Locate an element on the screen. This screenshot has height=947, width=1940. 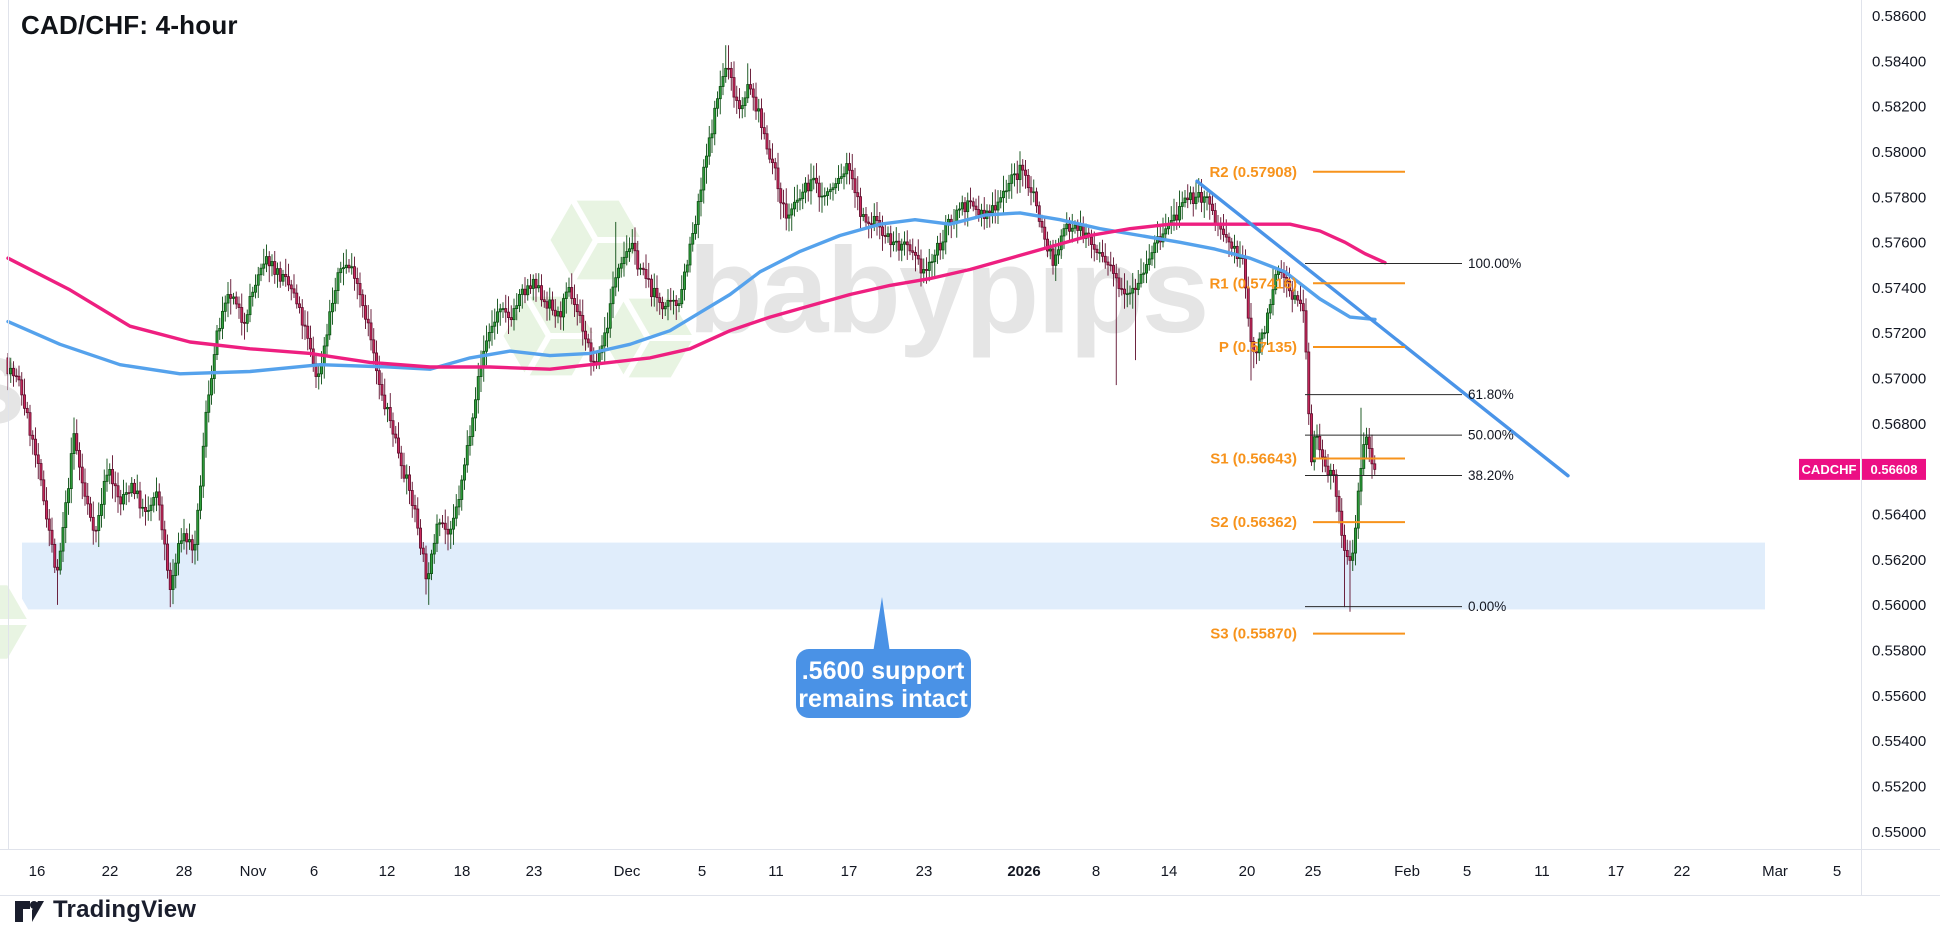
time-tick-label: 16 is located at coordinates (37, 871).